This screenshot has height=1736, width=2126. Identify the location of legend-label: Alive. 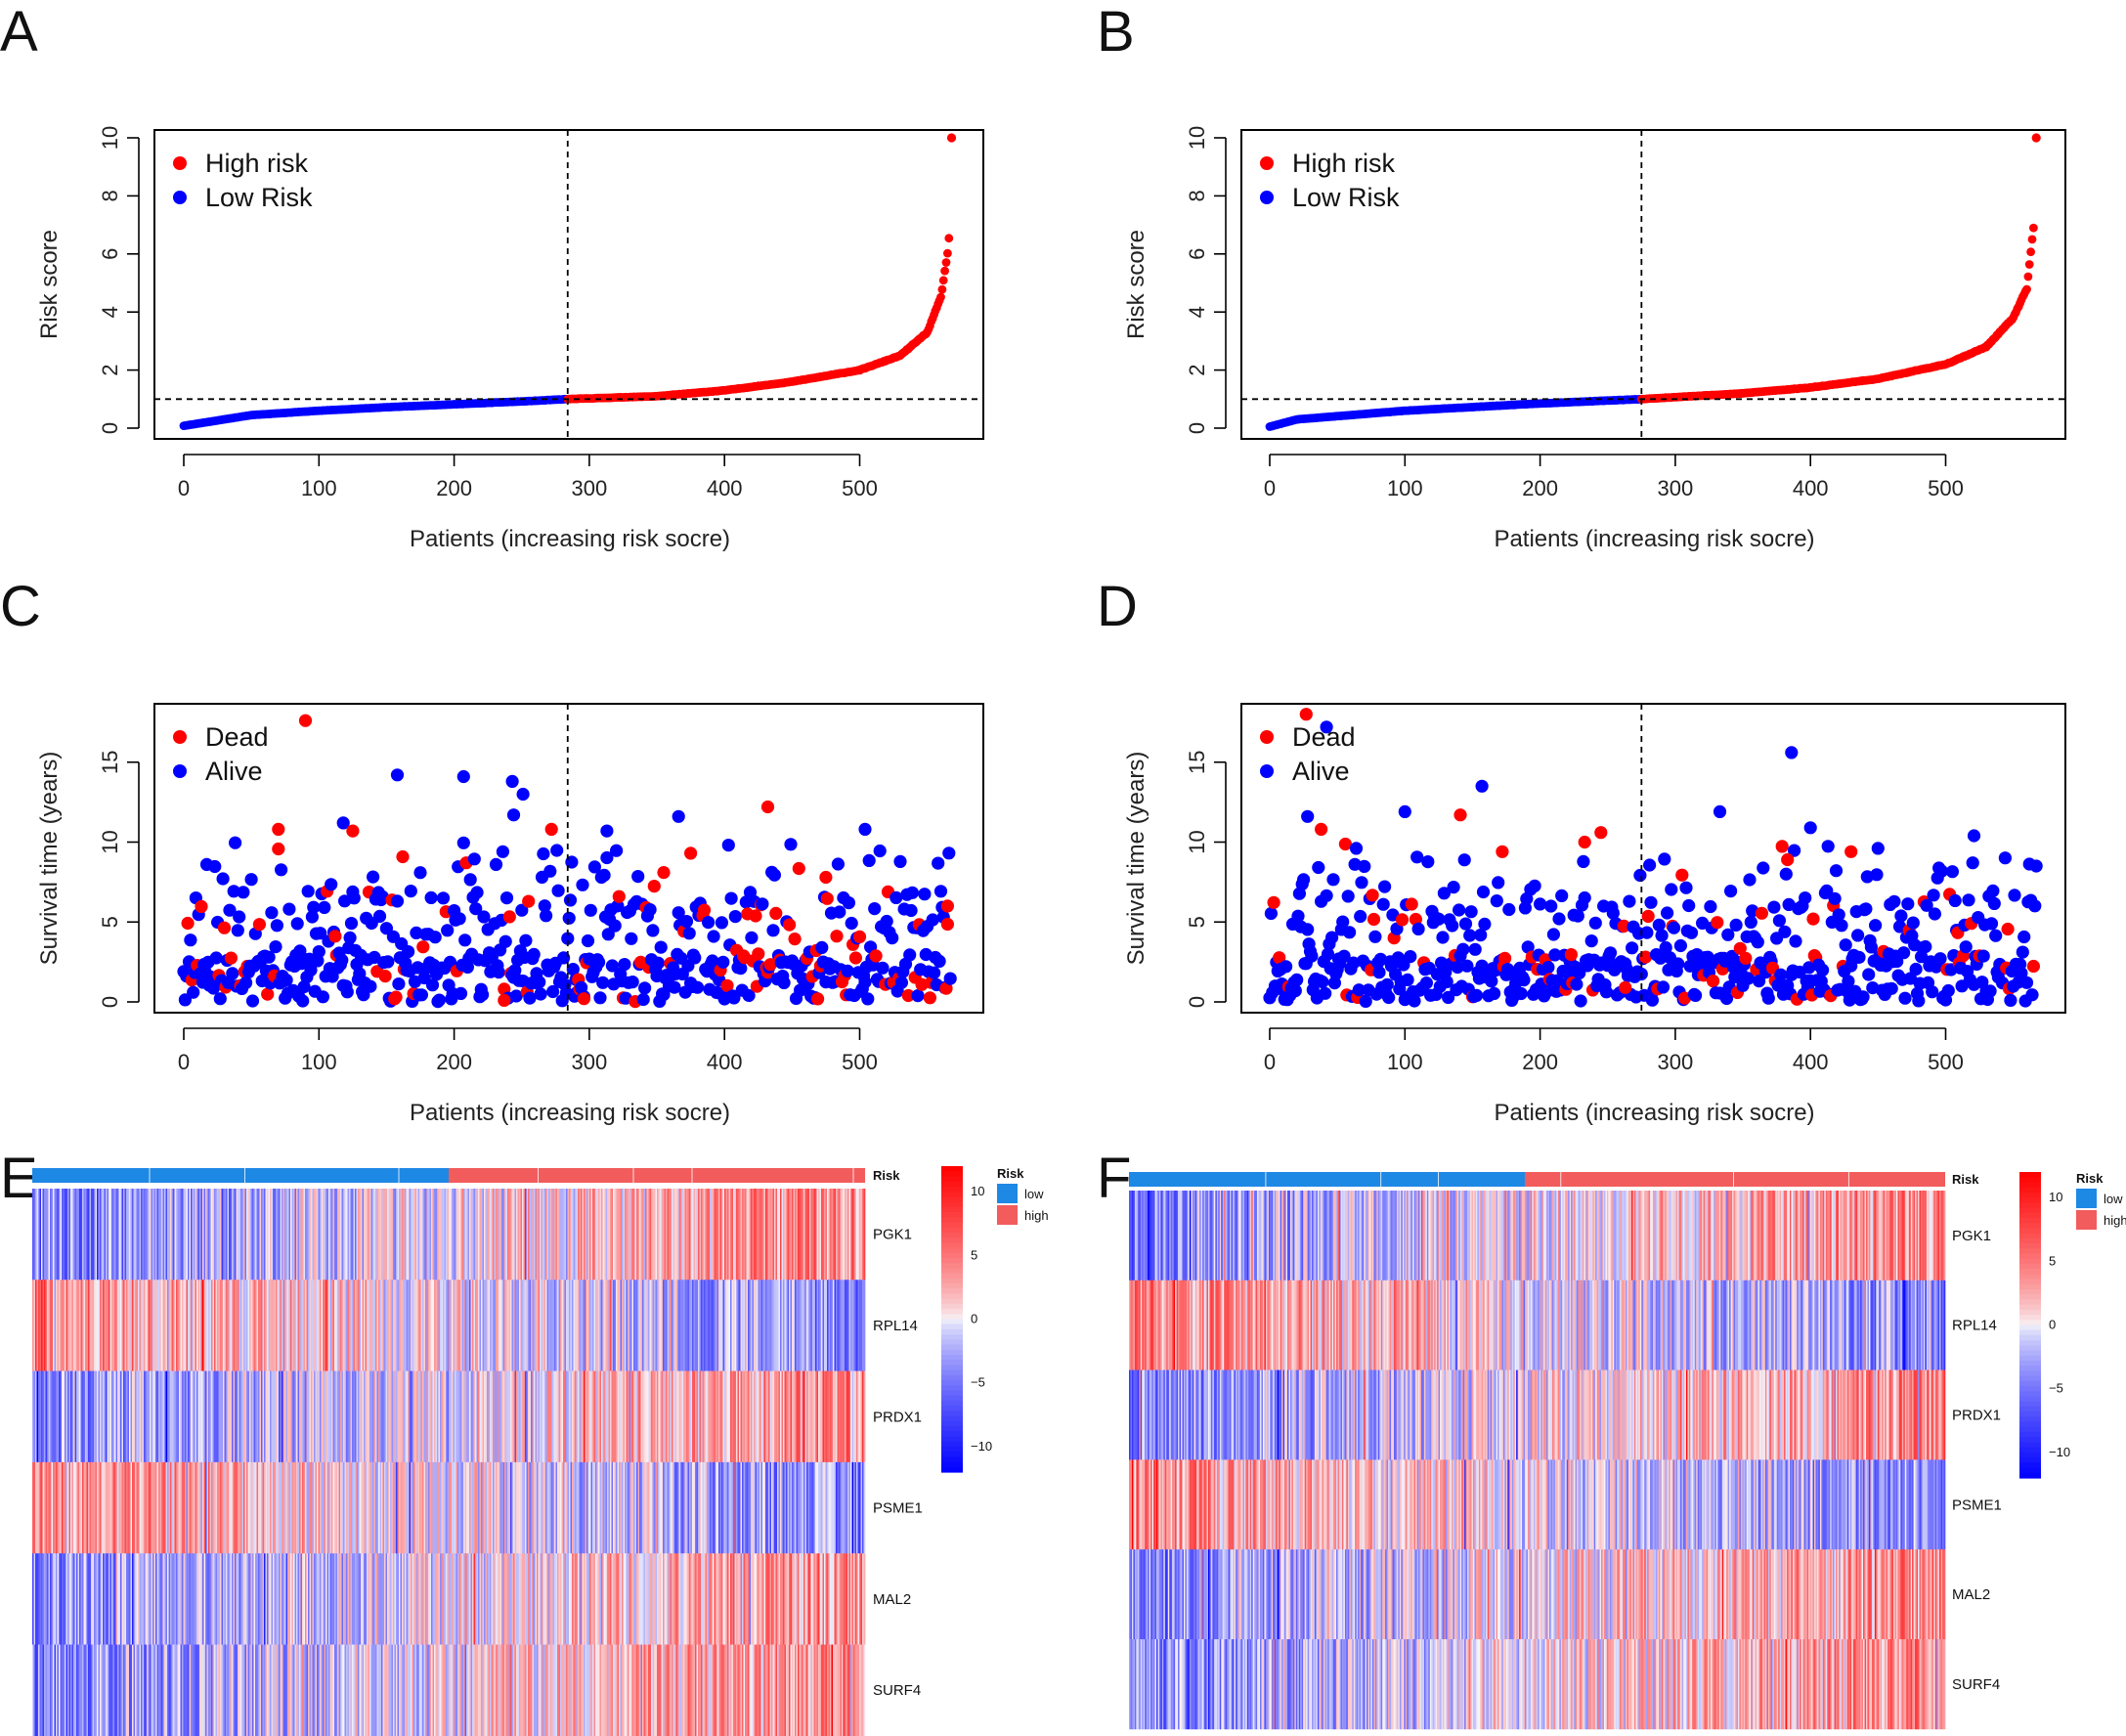
(1321, 771).